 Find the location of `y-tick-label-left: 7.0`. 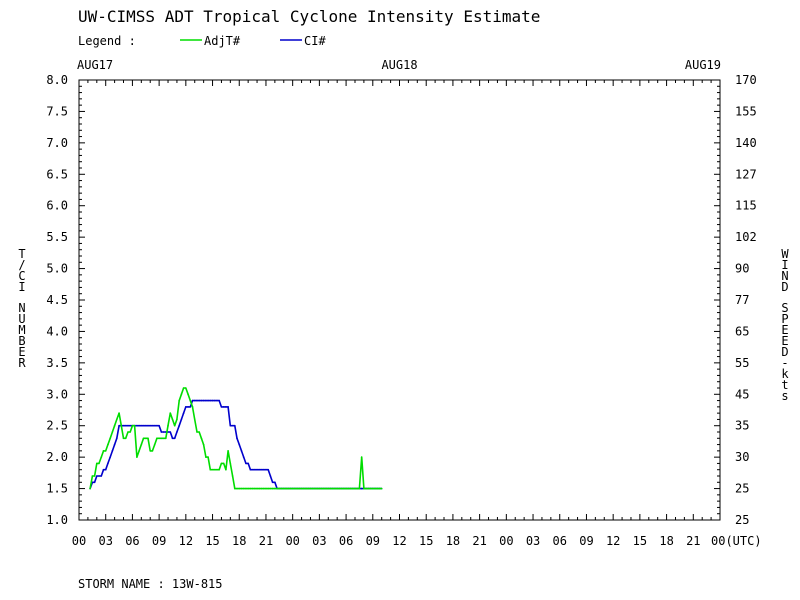

y-tick-label-left: 7.0 is located at coordinates (57, 143).